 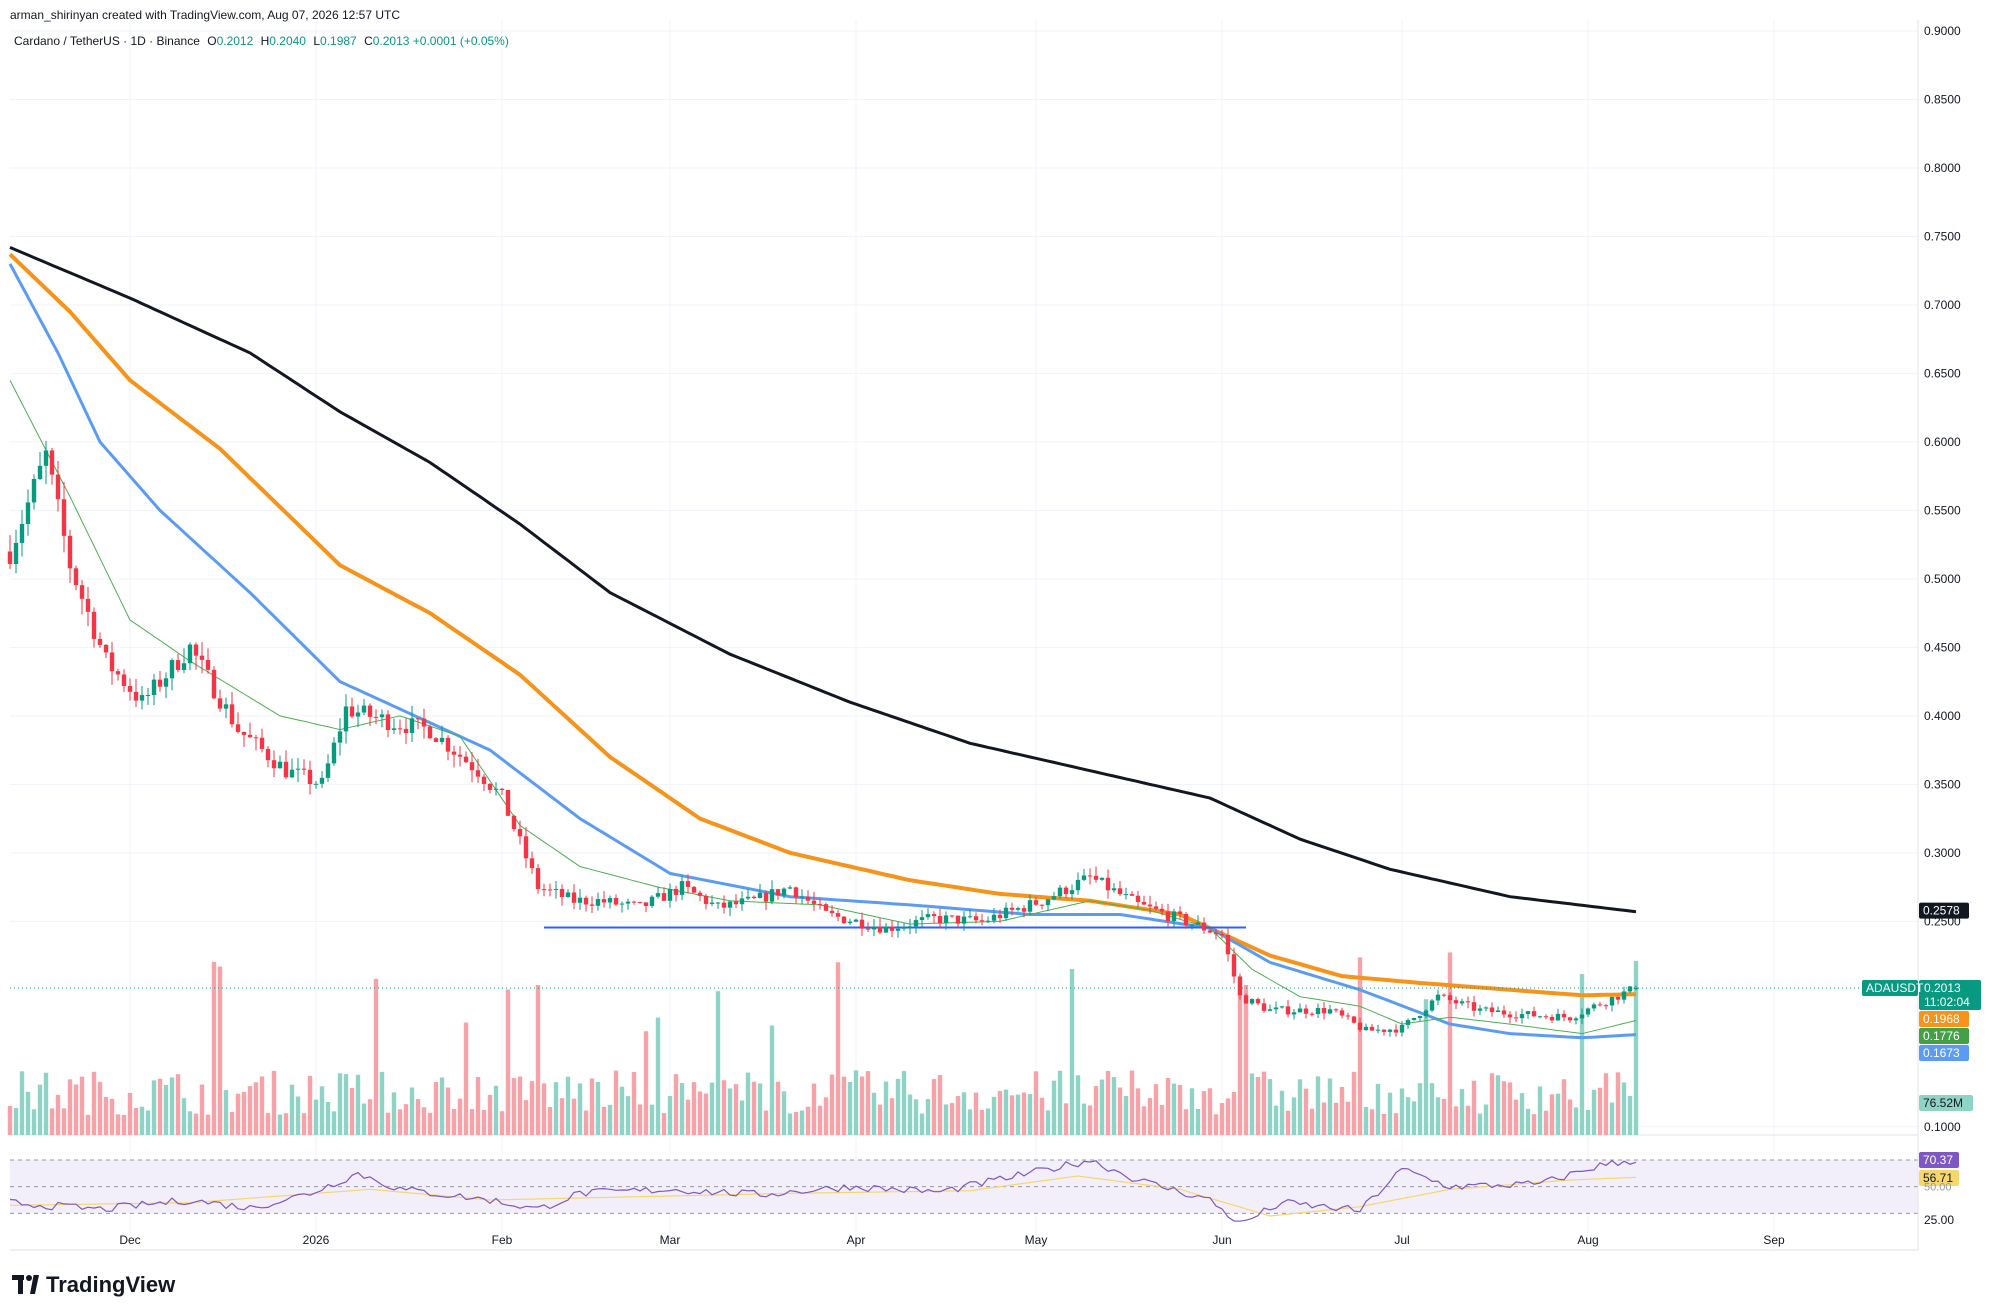 What do you see at coordinates (1942, 442) in the screenshot?
I see `price-tick-label: 0.6000` at bounding box center [1942, 442].